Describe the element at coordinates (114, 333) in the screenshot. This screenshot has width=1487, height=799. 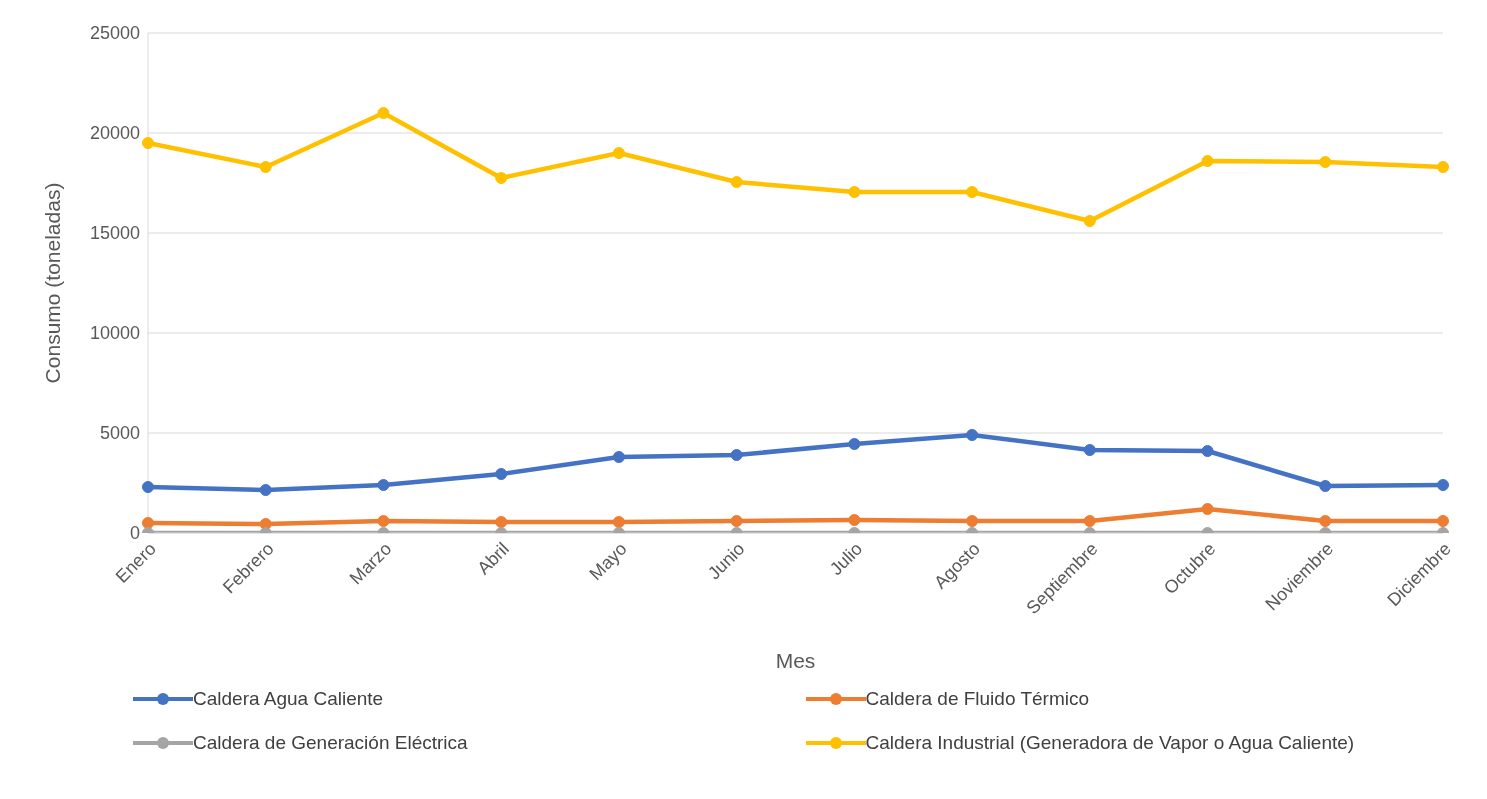
I see `y-tick-label: 10000` at that location.